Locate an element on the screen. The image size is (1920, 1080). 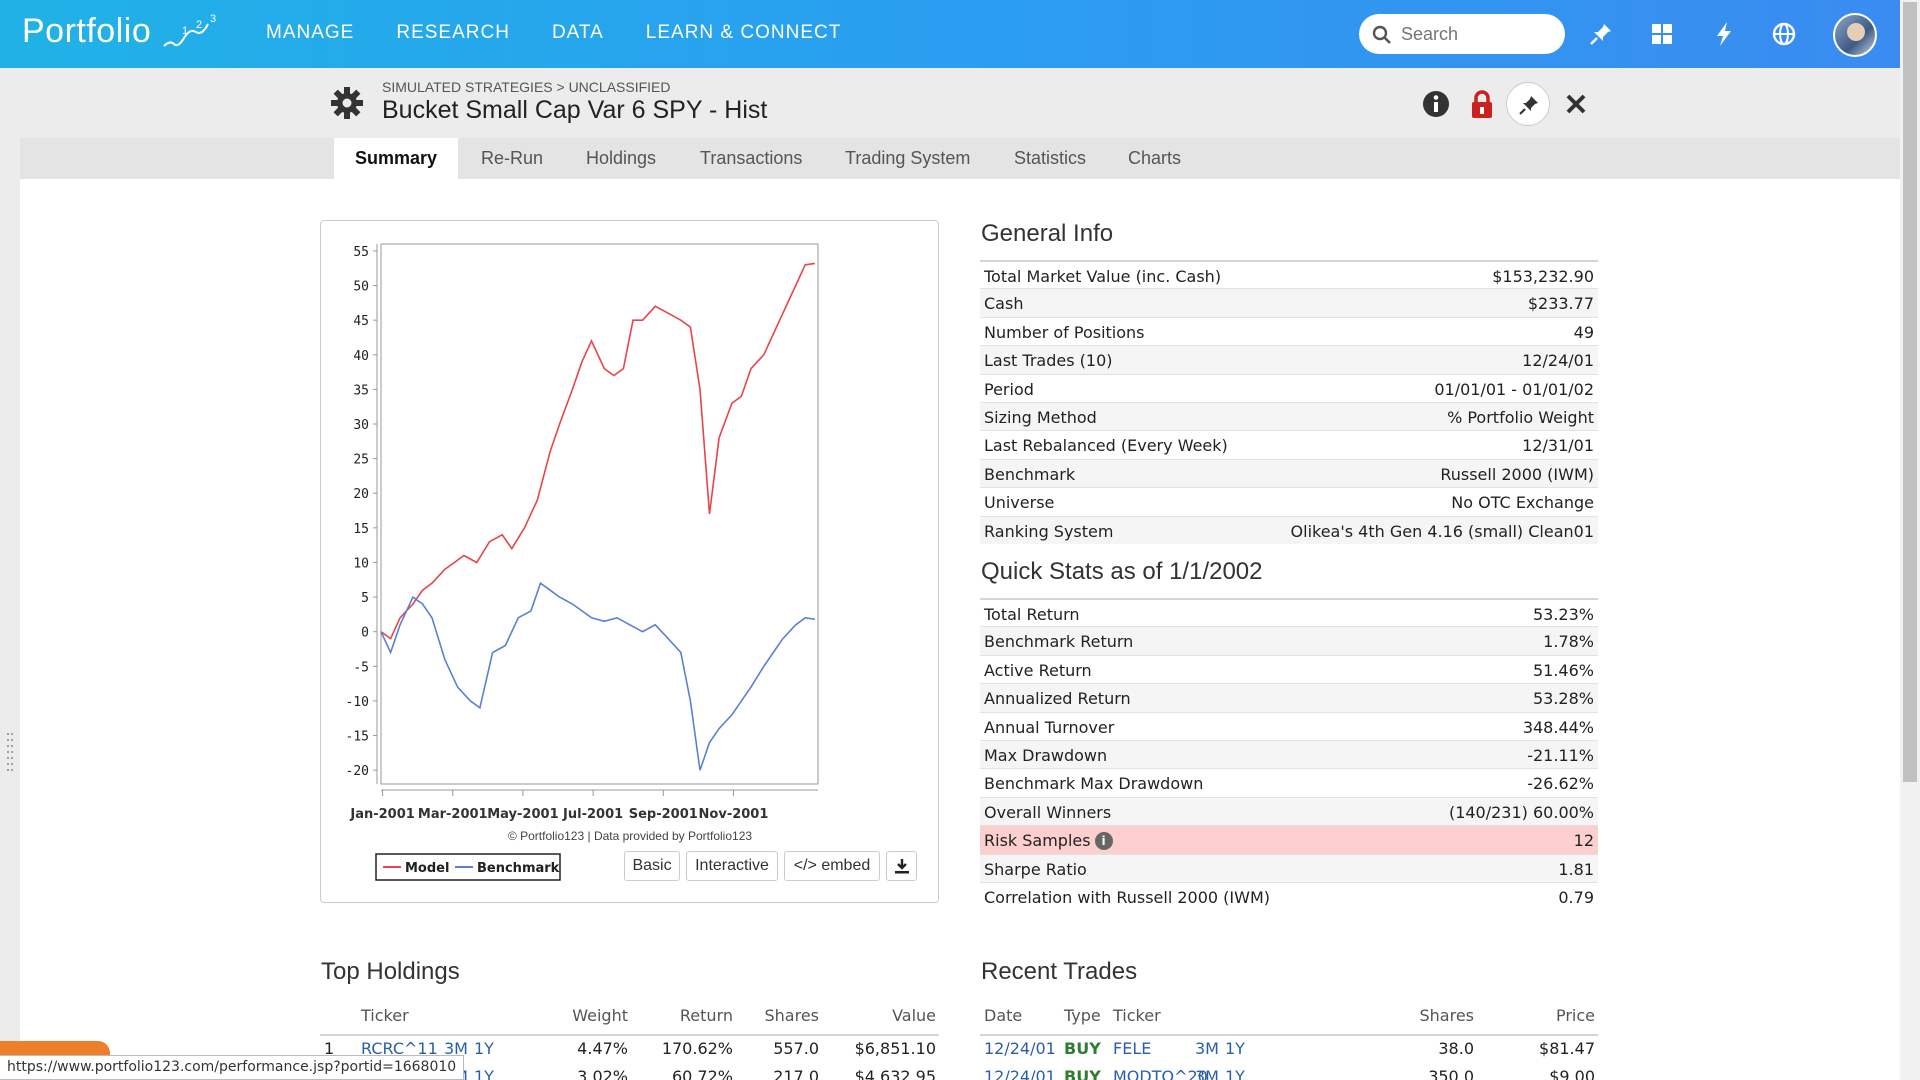
x-tick-label: May-2001 is located at coordinates (522, 814).